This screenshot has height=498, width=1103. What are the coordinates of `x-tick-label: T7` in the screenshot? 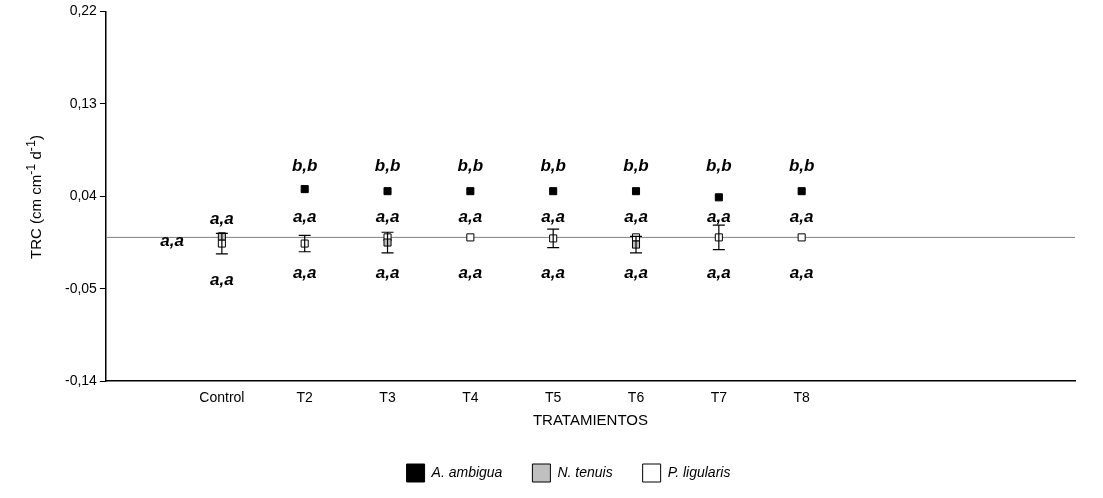 It's located at (719, 397).